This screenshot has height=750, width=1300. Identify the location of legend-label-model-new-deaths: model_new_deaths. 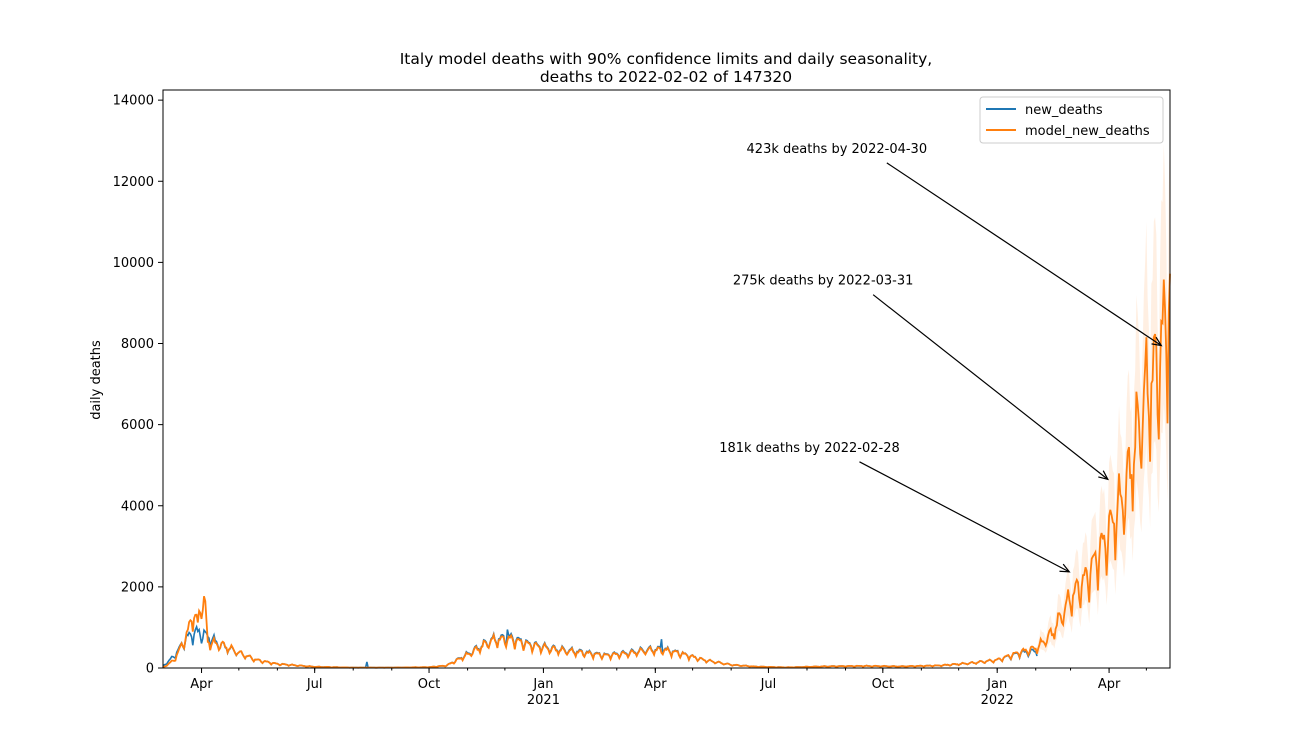
(1087, 131).